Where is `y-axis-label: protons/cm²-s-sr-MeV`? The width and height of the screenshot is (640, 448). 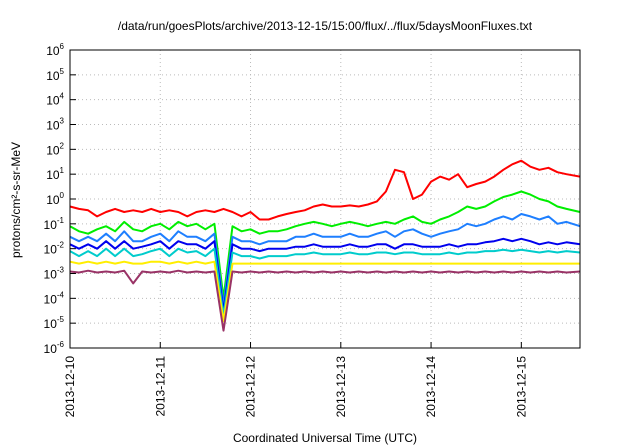 y-axis-label: protons/cm²-s-sr-MeV is located at coordinates (16, 200).